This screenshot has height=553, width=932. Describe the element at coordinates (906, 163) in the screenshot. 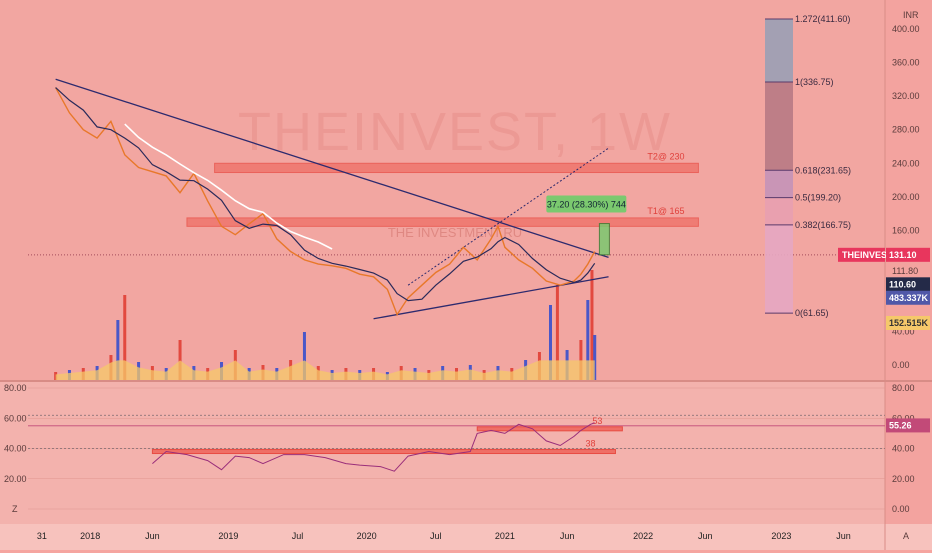

I see `price-axis-tick: 240.00` at that location.